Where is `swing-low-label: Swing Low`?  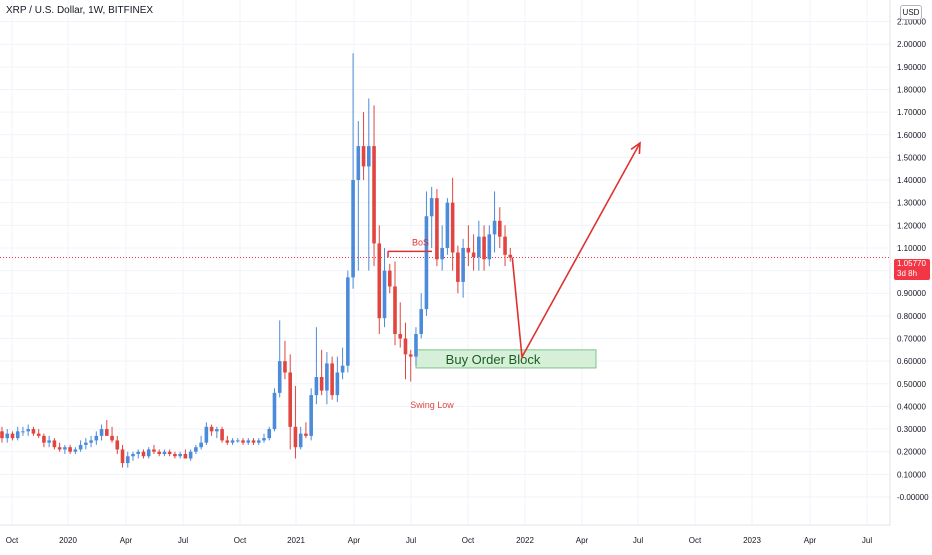 swing-low-label: Swing Low is located at coordinates (432, 405).